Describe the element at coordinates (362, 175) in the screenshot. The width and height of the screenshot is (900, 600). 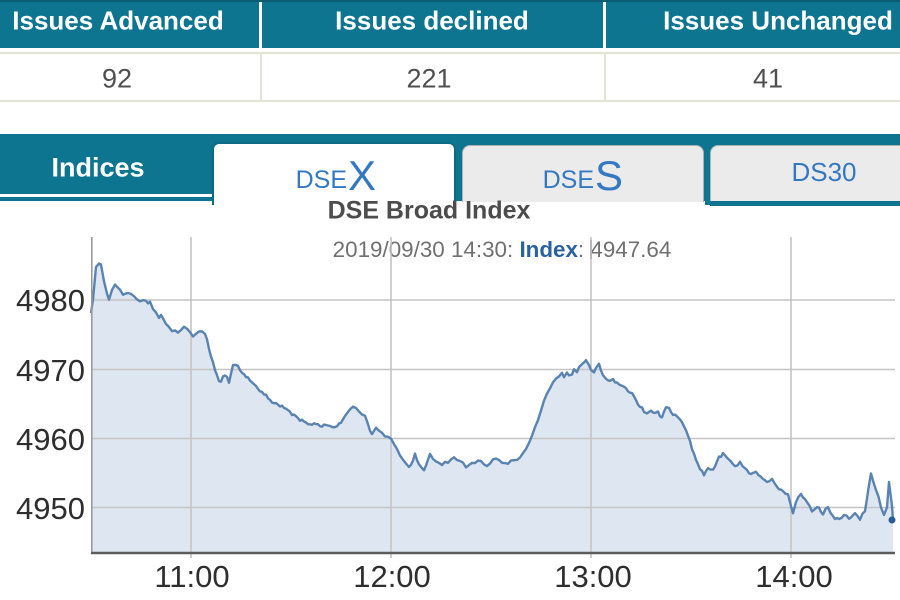
I see `svg-text: X` at that location.